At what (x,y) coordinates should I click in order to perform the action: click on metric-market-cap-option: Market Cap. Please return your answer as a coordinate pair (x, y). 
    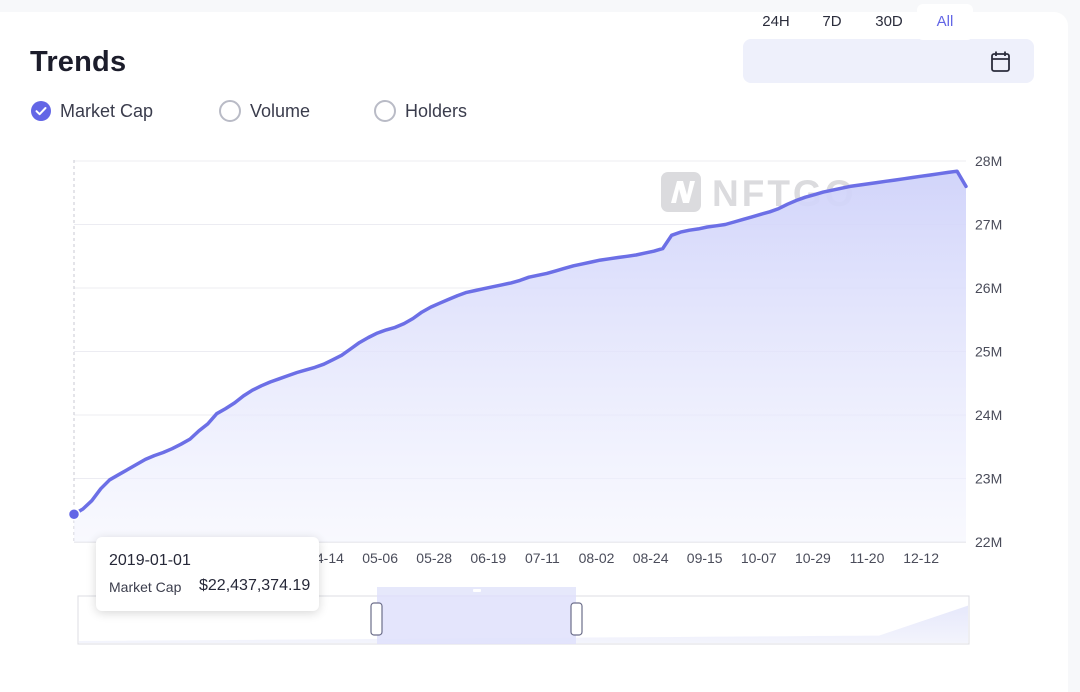
    Looking at the image, I should click on (105, 111).